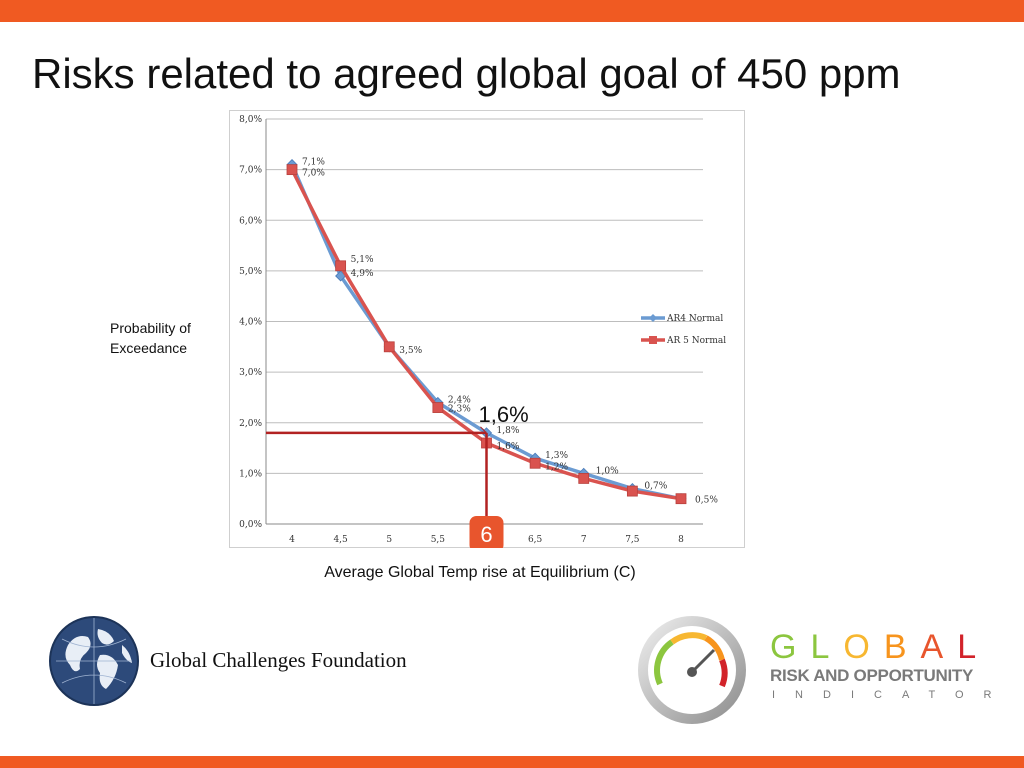 The height and width of the screenshot is (768, 1024). Describe the element at coordinates (512, 11) in the screenshot. I see `top-accent-bar` at that location.